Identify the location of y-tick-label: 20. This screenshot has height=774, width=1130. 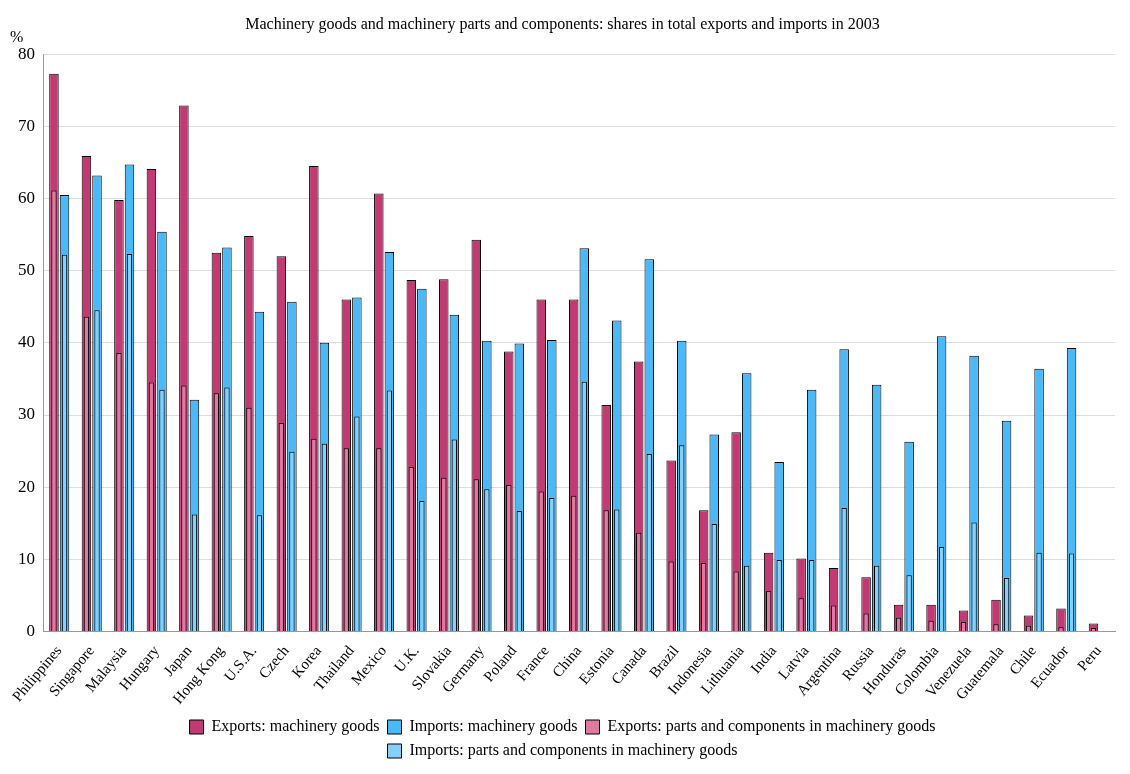
(26, 486).